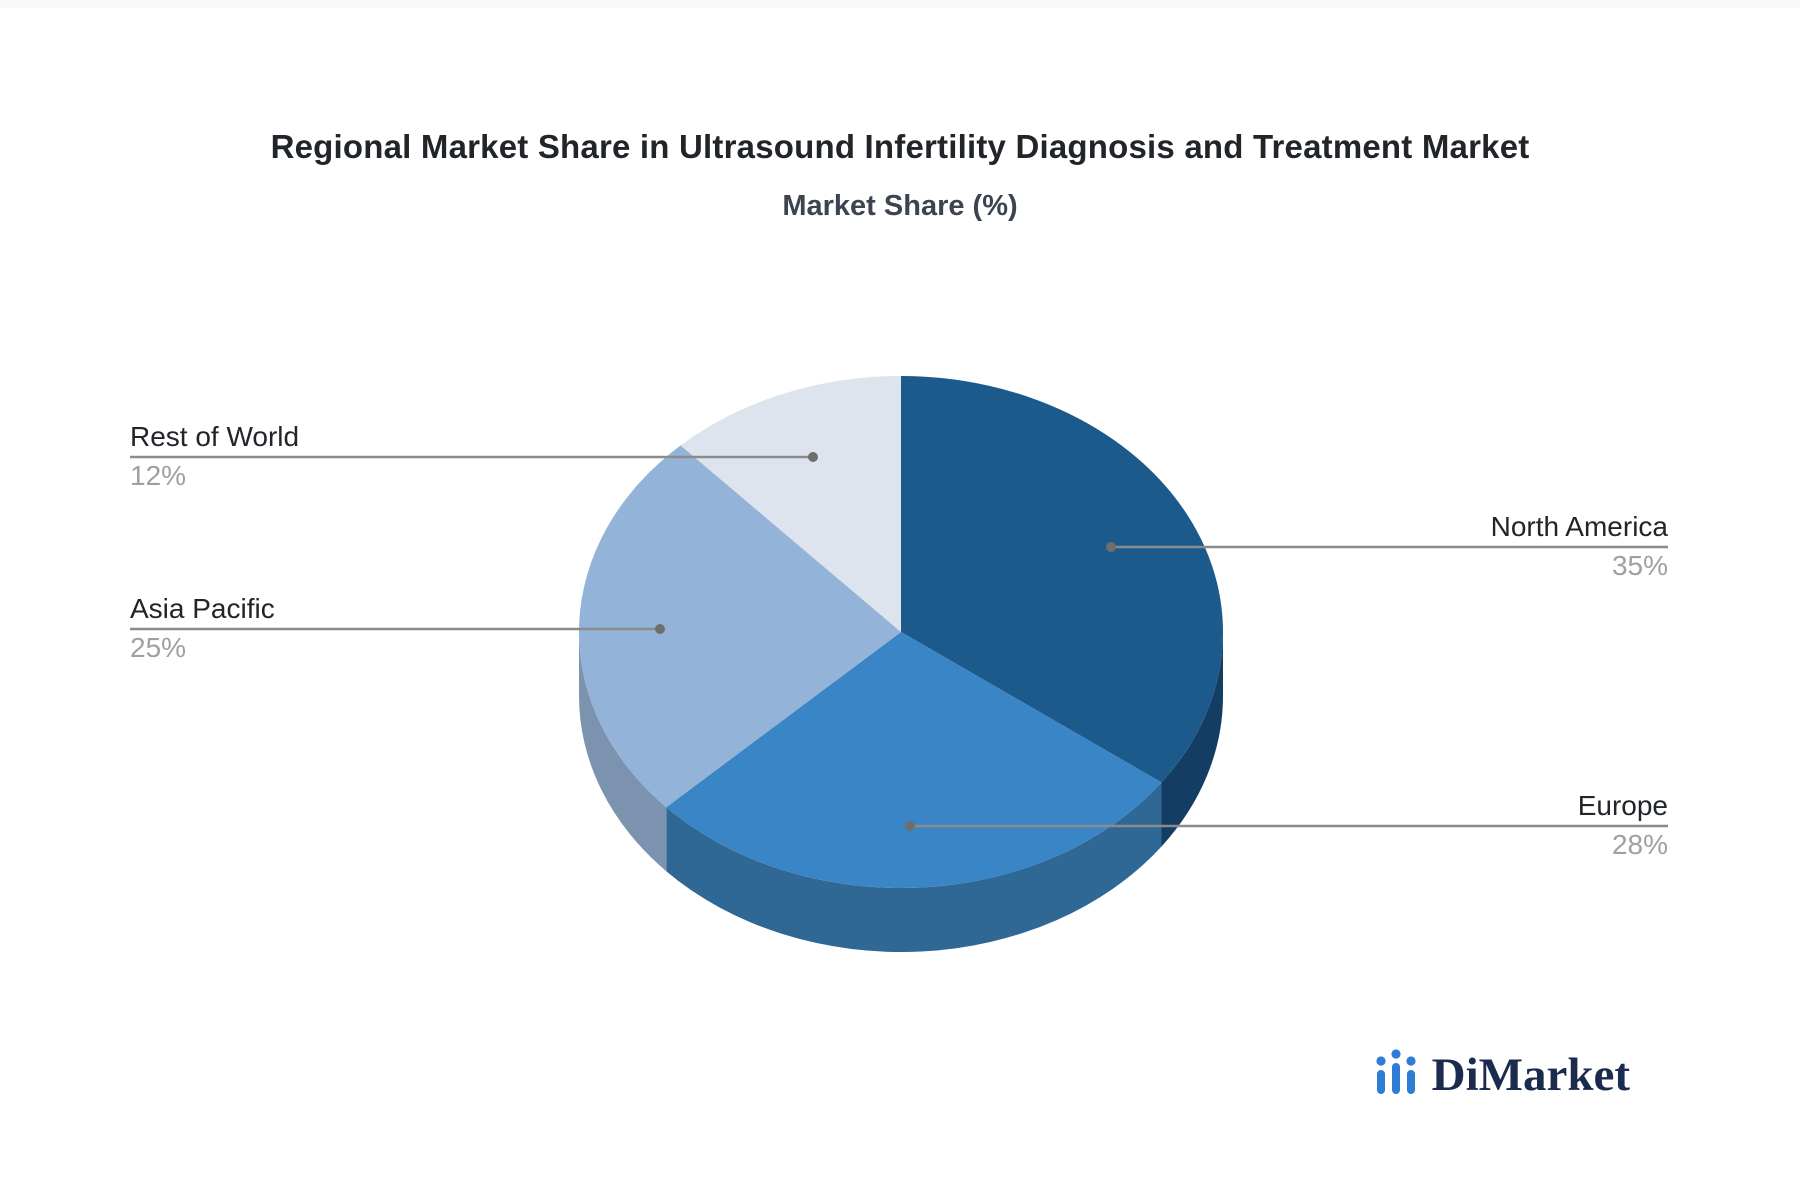 Image resolution: width=1800 pixels, height=1196 pixels. Describe the element at coordinates (1396, 1071) in the screenshot. I see `bar-chart-dots-icon` at that location.